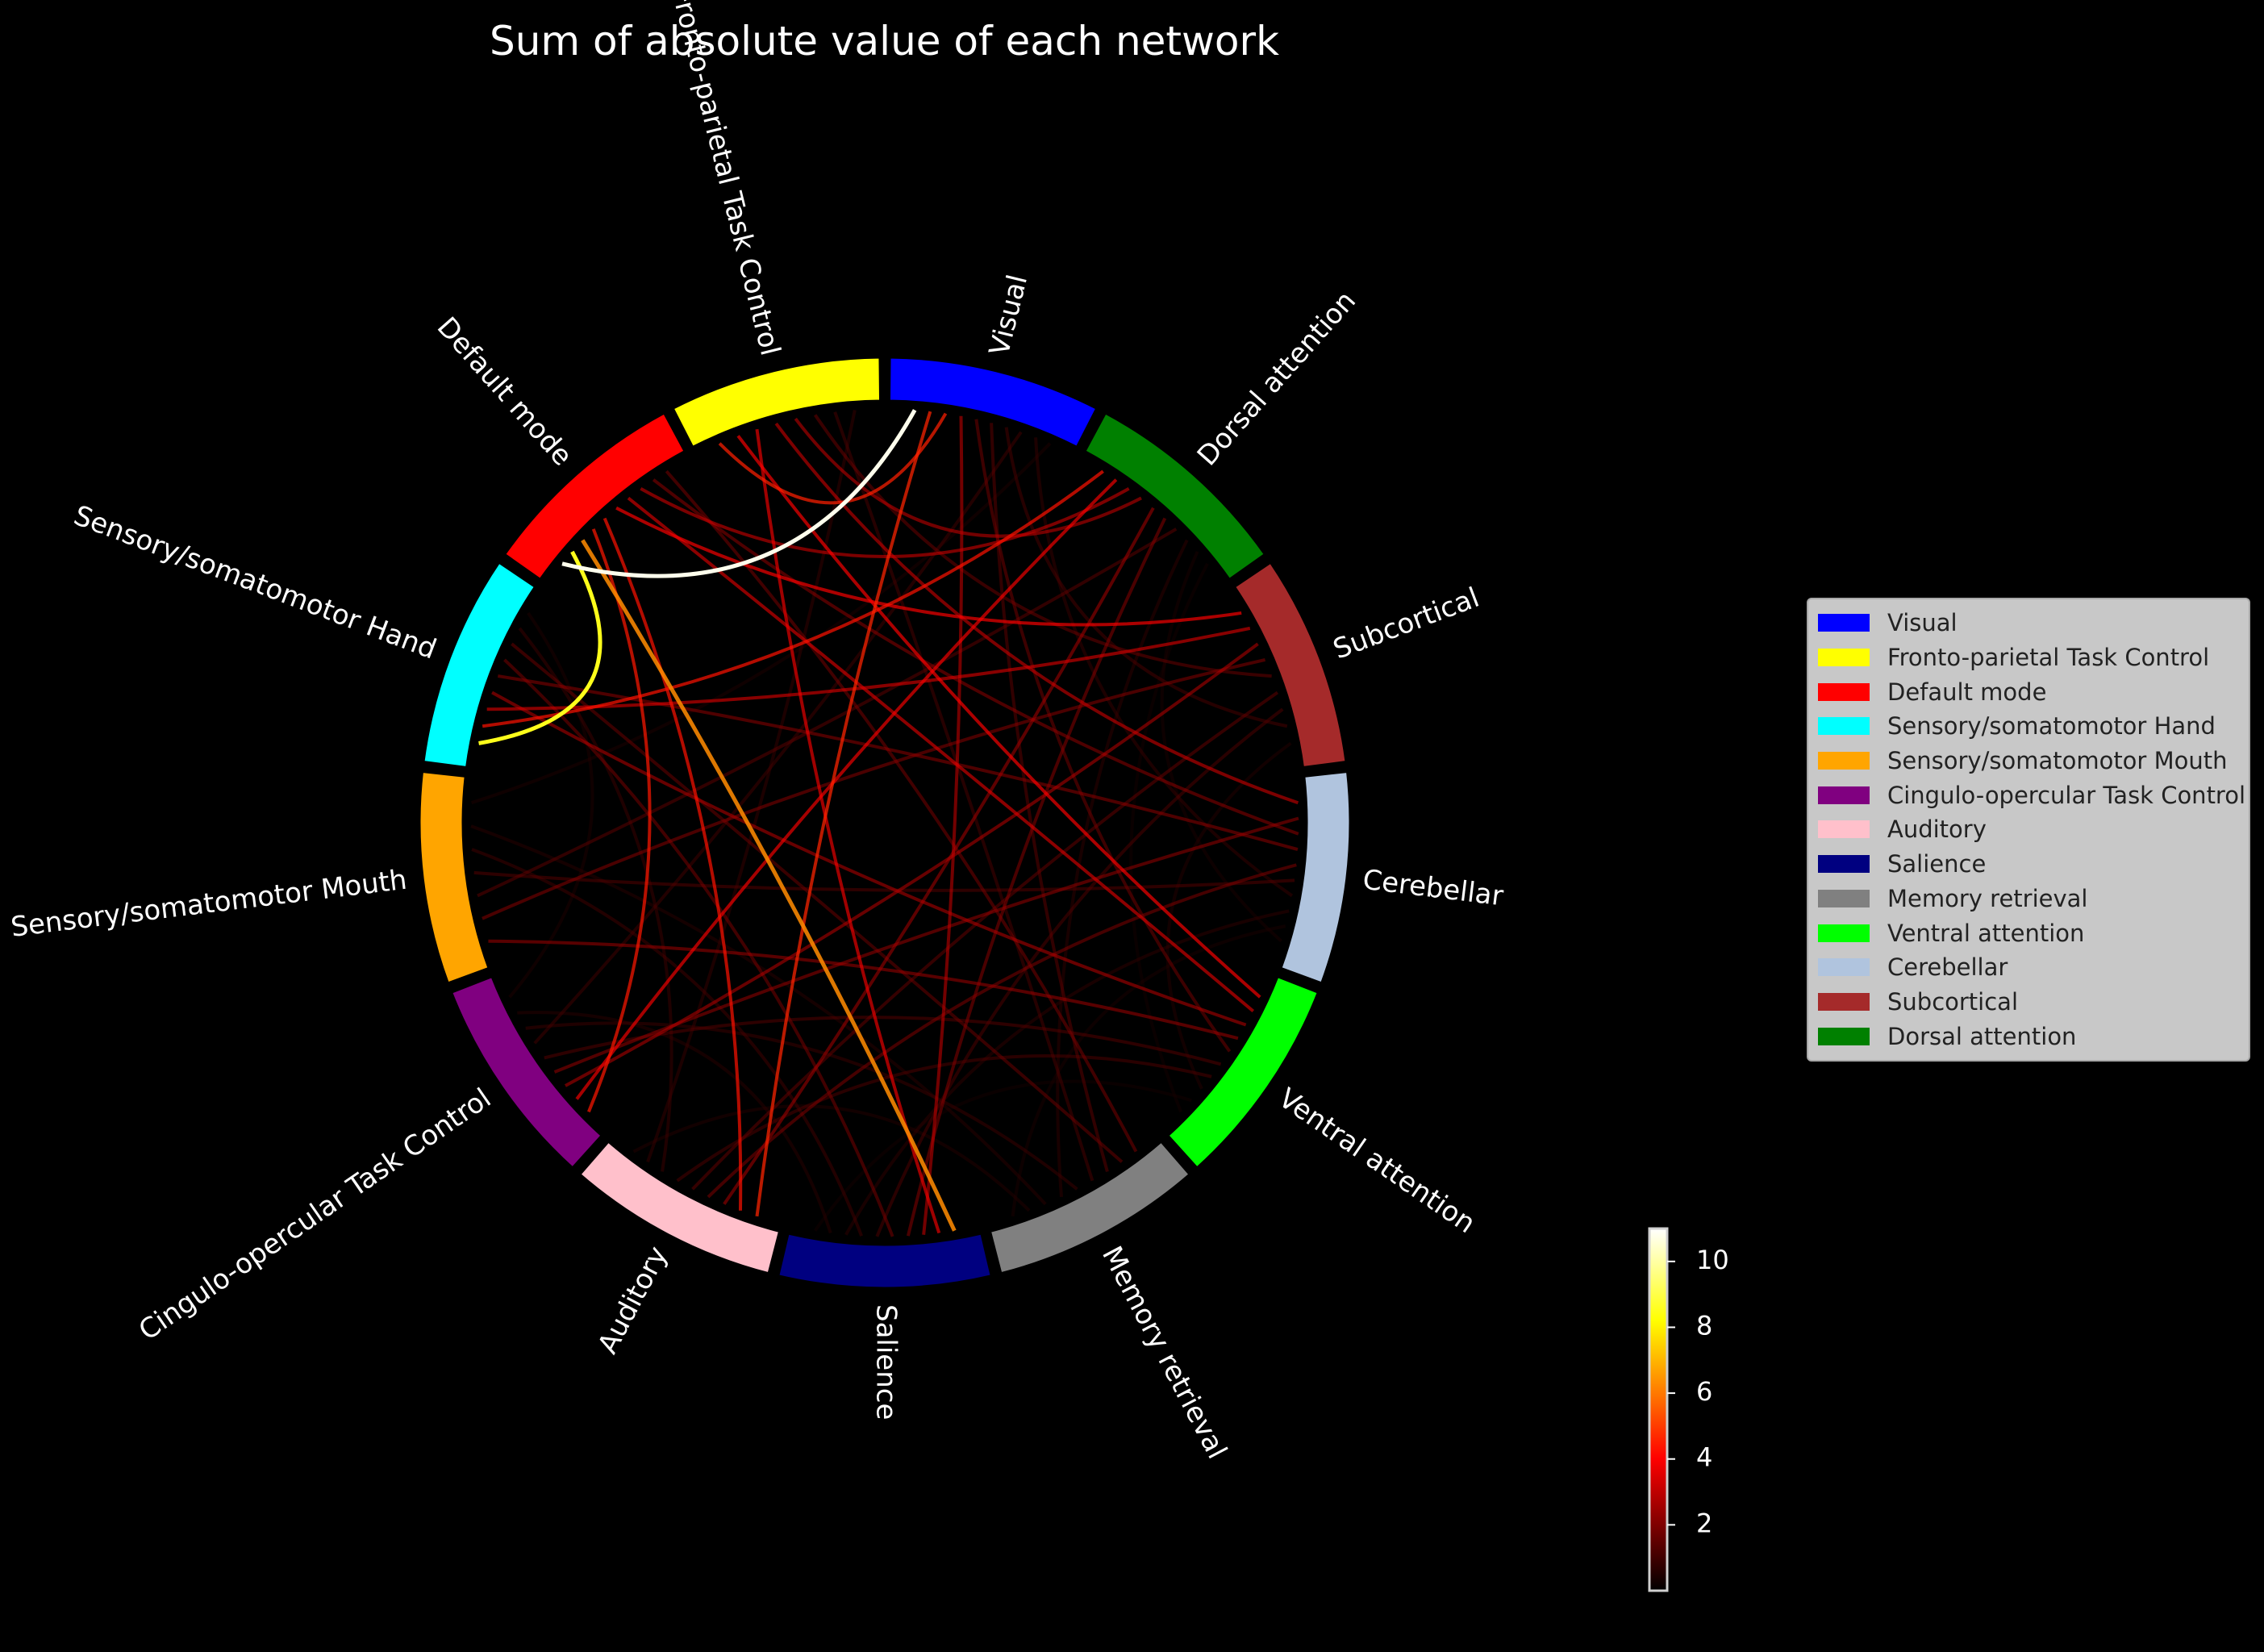  I want to click on chord-default-mode-ventral-attention, so click(941, 754).